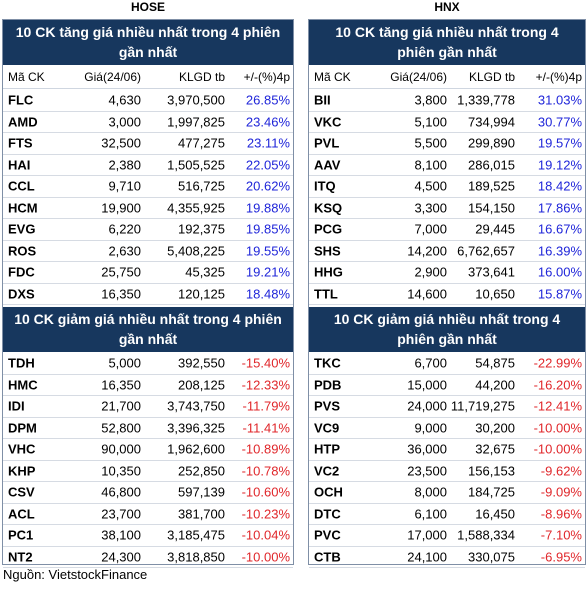 The height and width of the screenshot is (595, 588). What do you see at coordinates (491, 208) in the screenshot?
I see `volume-cell: 154,150` at bounding box center [491, 208].